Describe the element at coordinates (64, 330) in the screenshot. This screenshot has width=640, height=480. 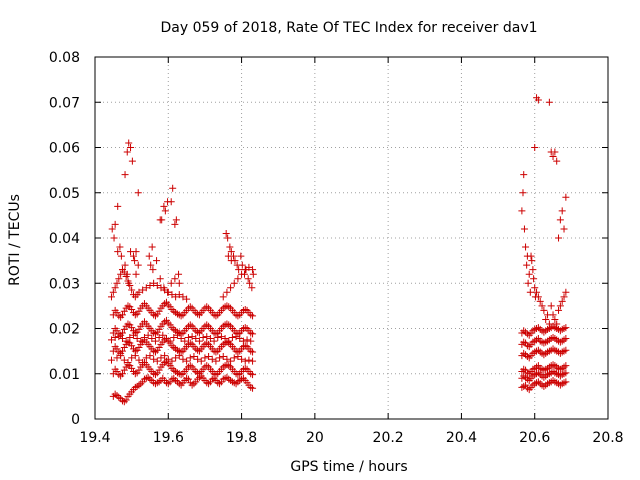
I see `y-tick-label: 0.02` at that location.